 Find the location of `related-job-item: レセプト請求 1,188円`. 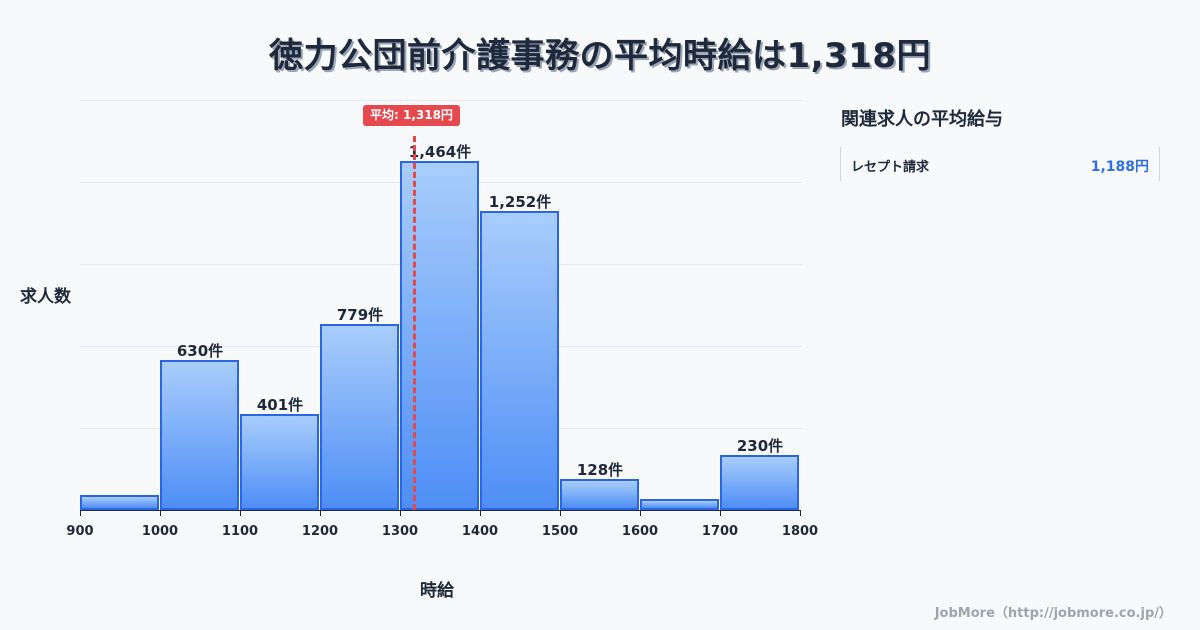

related-job-item: レセプト請求 1,188円 is located at coordinates (1000, 164).